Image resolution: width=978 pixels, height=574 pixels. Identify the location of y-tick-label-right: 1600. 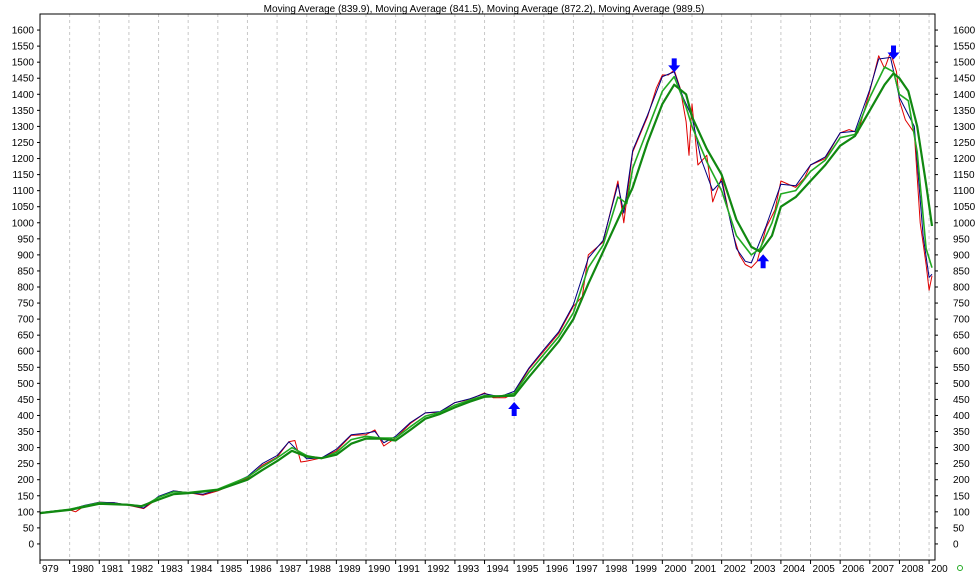
(964, 31).